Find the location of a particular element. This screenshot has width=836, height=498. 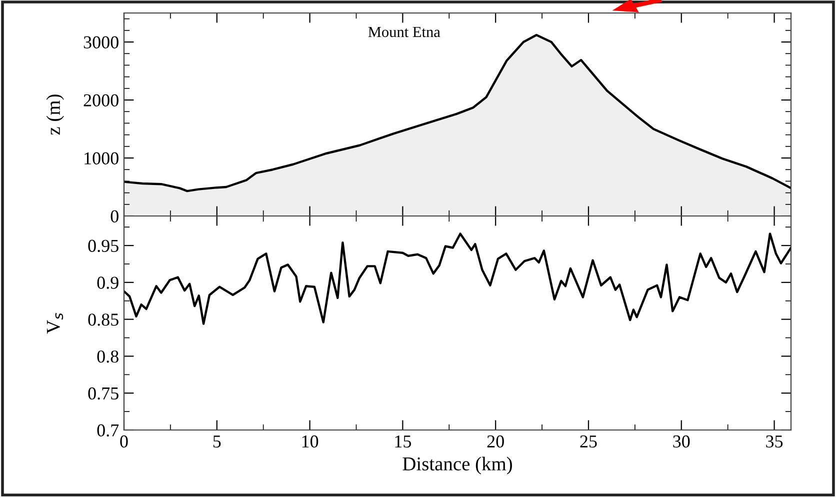

y-tick-label: 3000 is located at coordinates (101, 42).